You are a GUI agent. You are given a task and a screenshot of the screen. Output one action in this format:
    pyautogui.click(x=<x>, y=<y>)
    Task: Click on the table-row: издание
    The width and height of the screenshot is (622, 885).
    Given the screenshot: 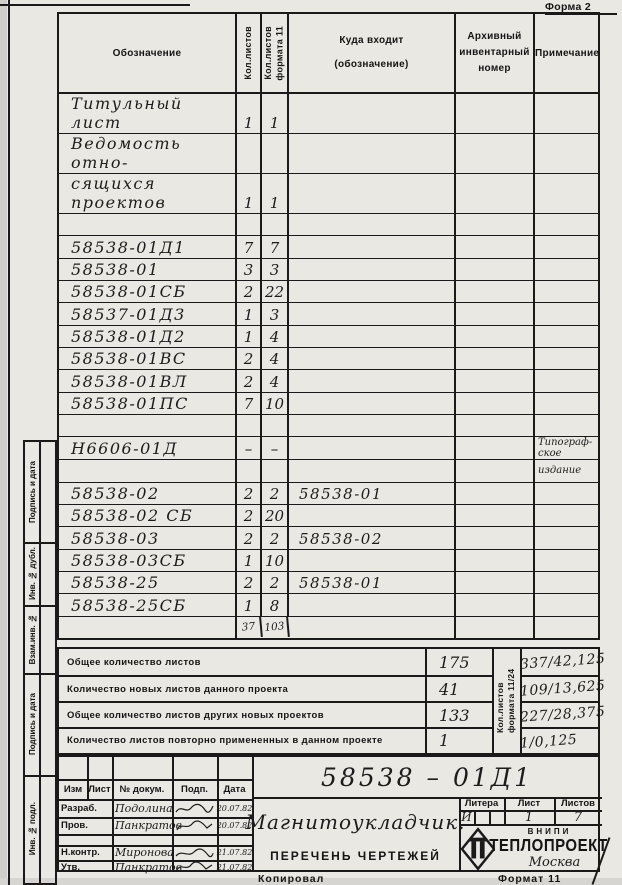 What is the action you would take?
    pyautogui.click(x=328, y=470)
    